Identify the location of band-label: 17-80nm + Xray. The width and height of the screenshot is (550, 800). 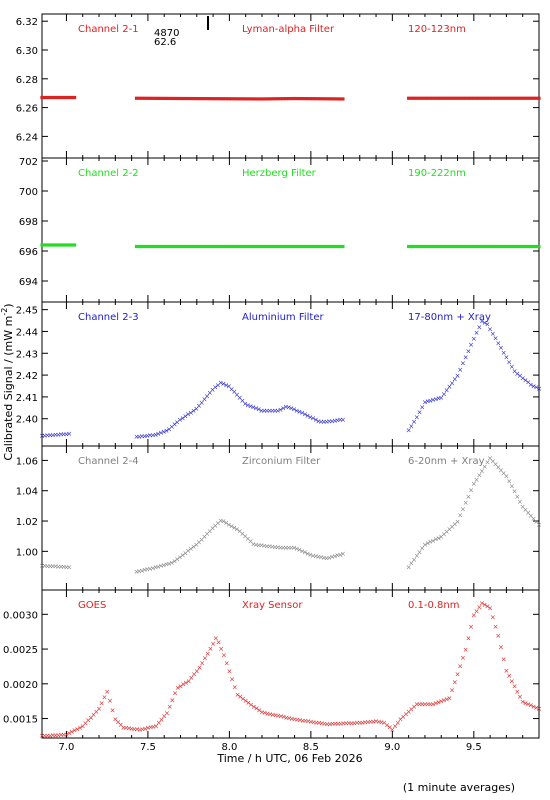
(449, 317).